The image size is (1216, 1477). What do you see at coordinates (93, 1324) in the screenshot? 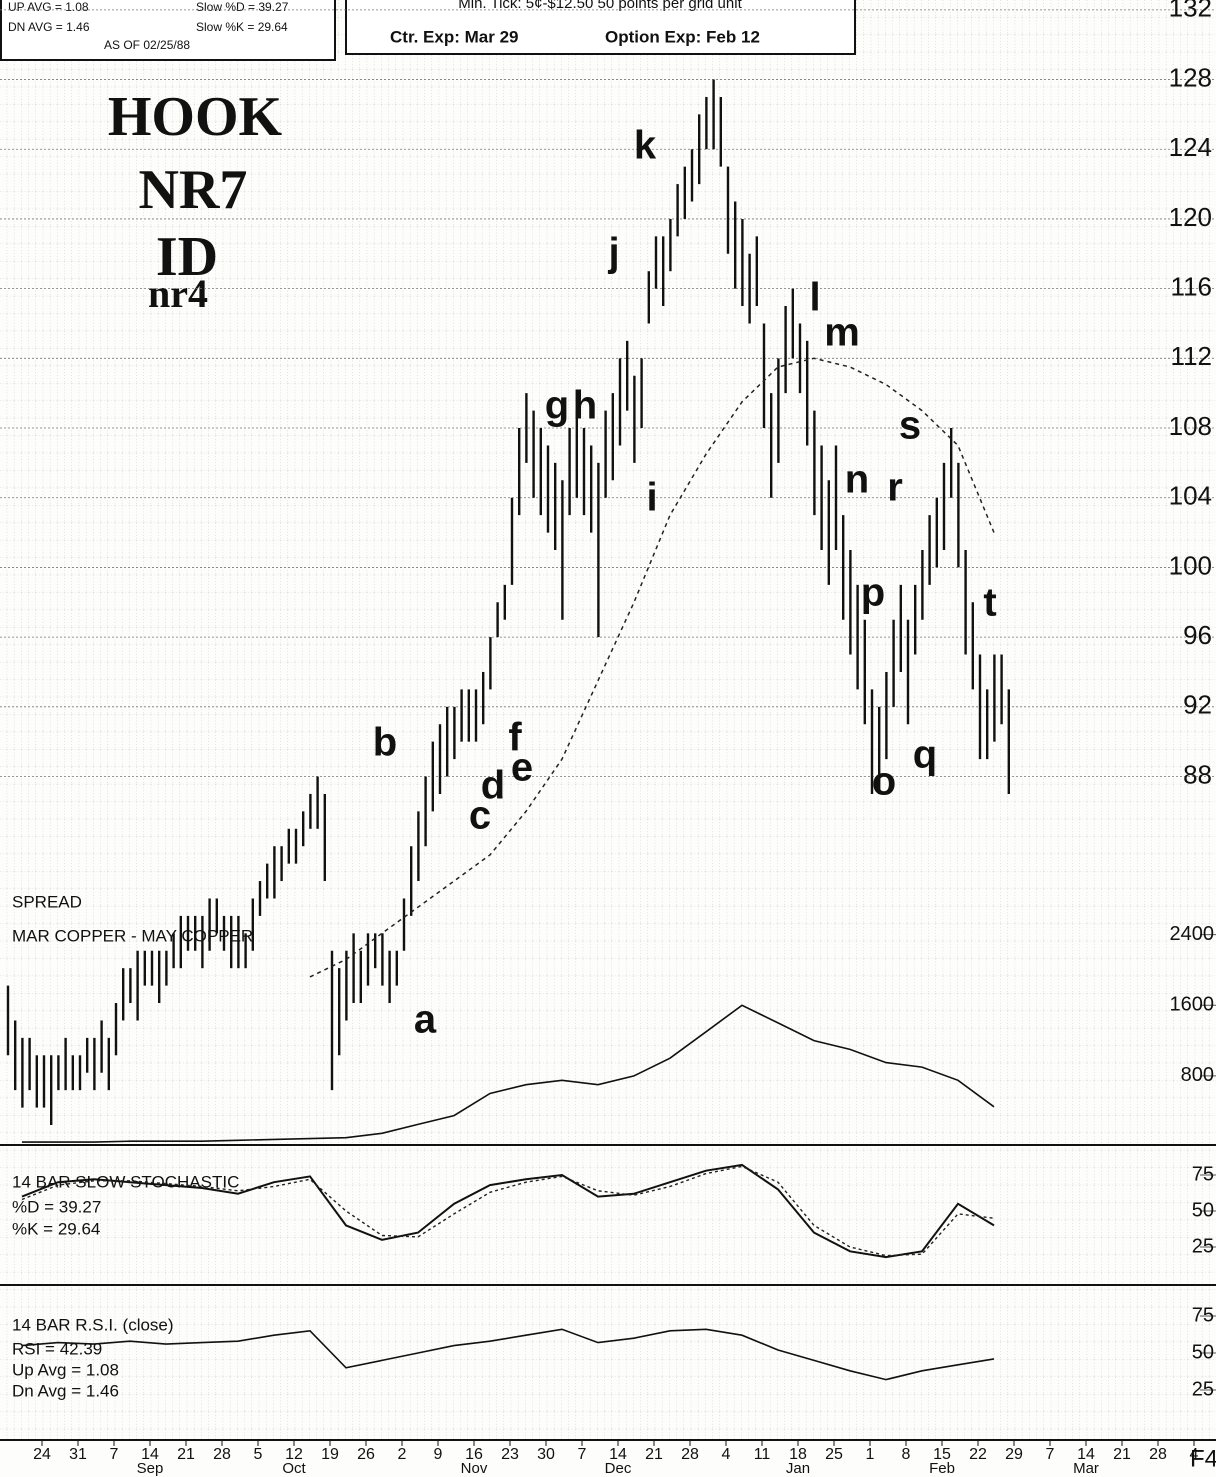
I see `panel-title: 14 BAR R.S.I. (close)` at bounding box center [93, 1324].